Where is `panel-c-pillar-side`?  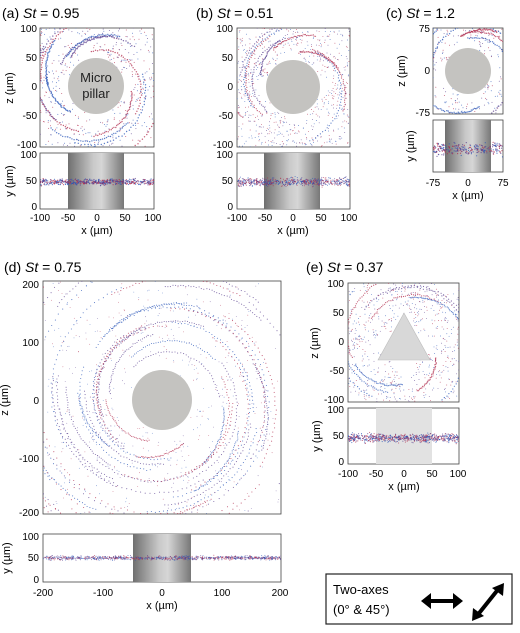
panel-c-pillar-side is located at coordinates (468, 146).